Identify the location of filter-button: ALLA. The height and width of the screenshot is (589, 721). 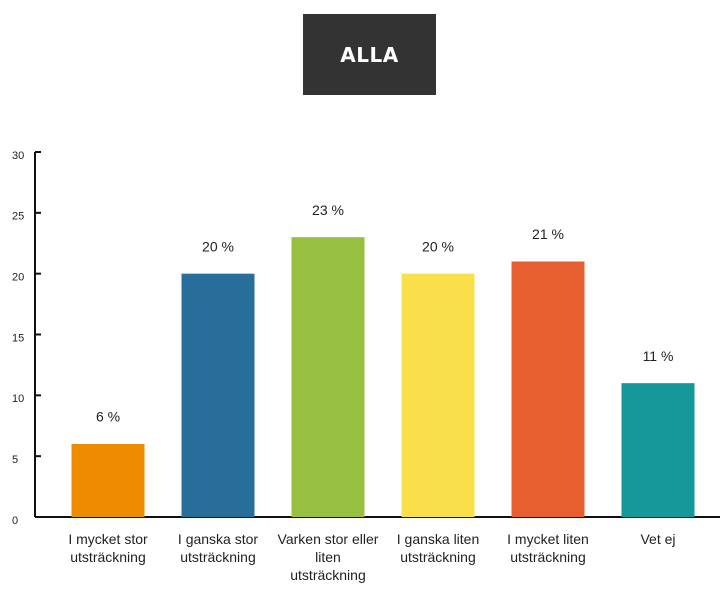
(369, 54).